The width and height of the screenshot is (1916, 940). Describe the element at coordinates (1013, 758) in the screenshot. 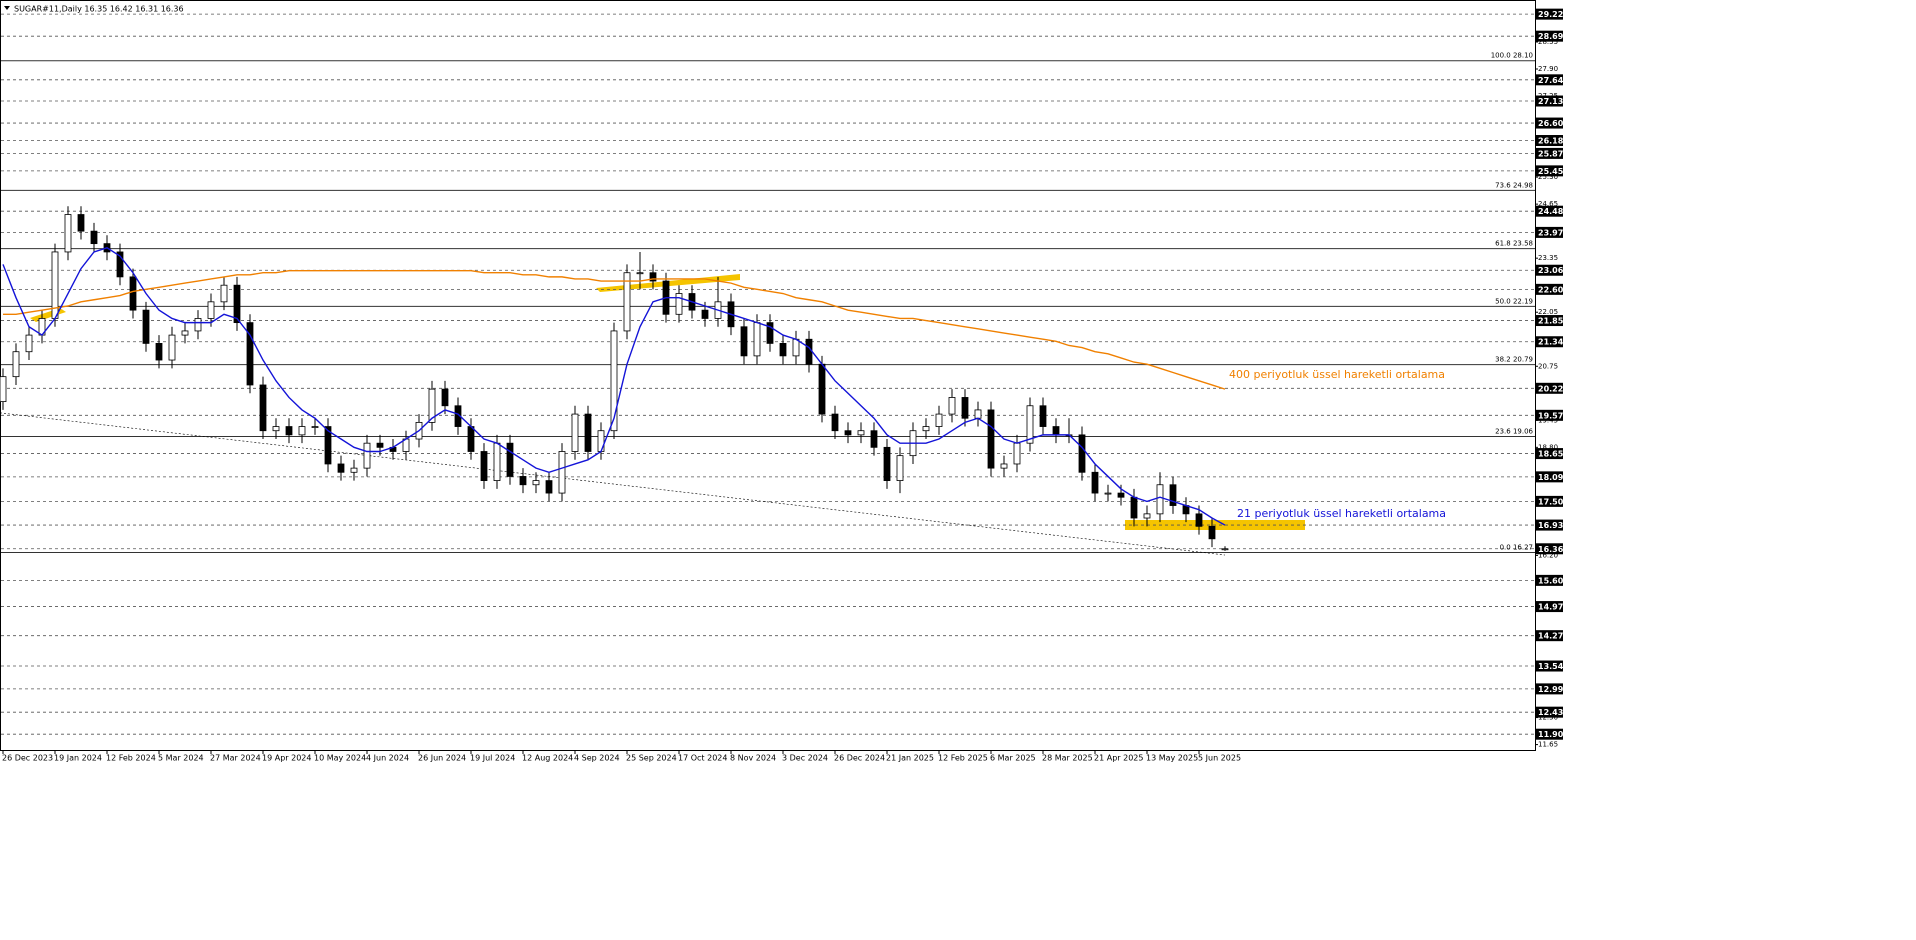

I see `x-tick-label: 6 Mar 2025` at that location.